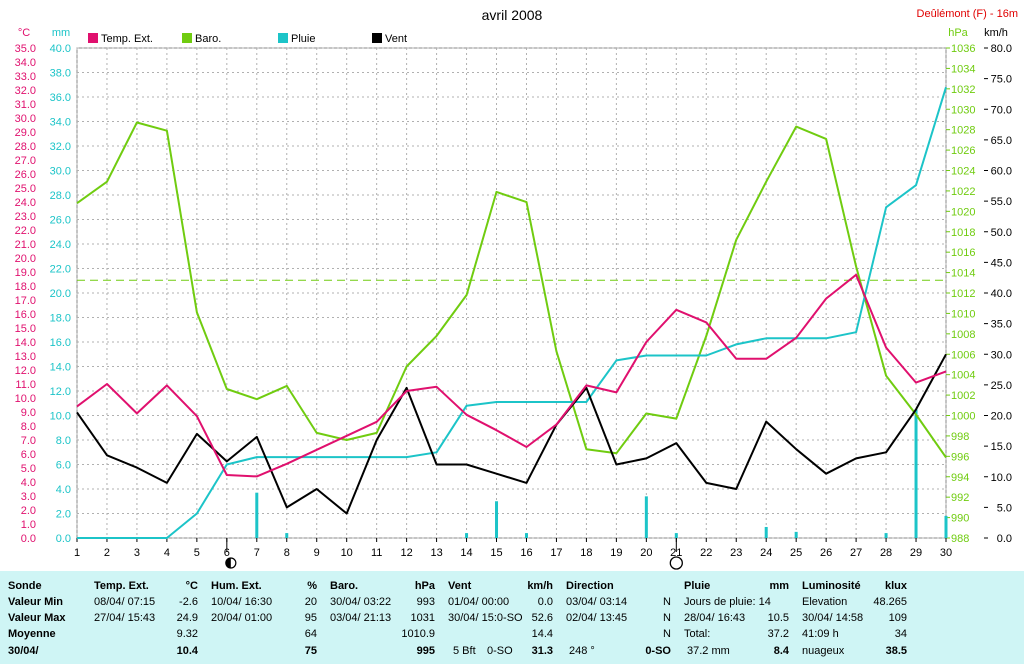 The image size is (1024, 664). What do you see at coordinates (1001, 417) in the screenshot?
I see `tick-label-wind: 20.0` at bounding box center [1001, 417].